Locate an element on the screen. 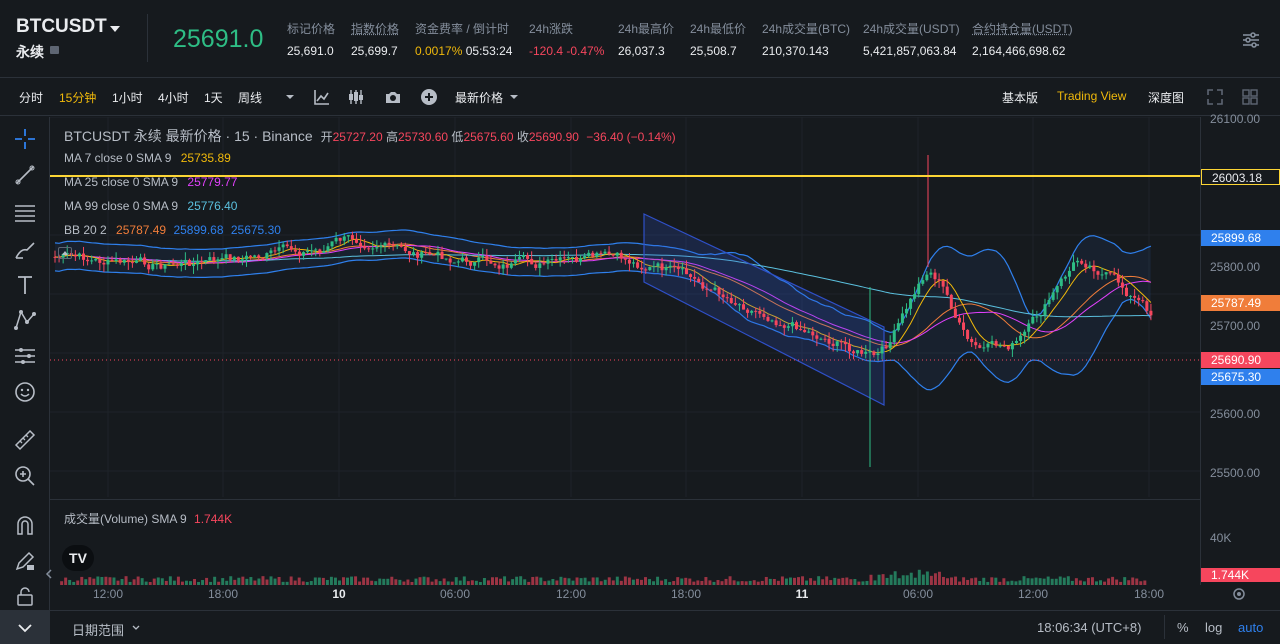 The width and height of the screenshot is (1280, 644). grid-icon is located at coordinates (1250, 97).